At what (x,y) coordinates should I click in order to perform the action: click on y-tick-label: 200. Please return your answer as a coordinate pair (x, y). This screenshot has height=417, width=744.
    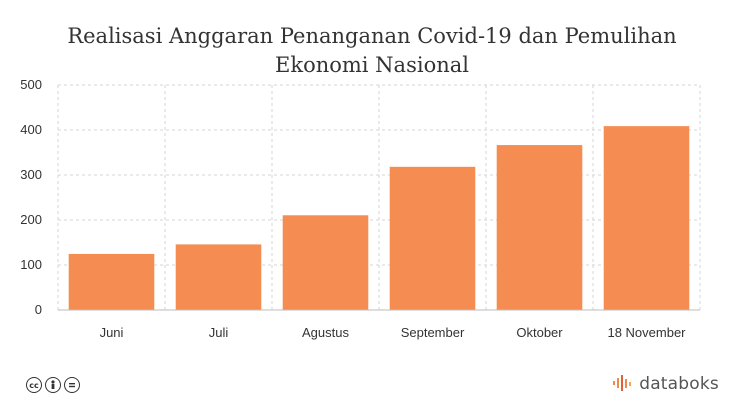
    Looking at the image, I should click on (31, 219).